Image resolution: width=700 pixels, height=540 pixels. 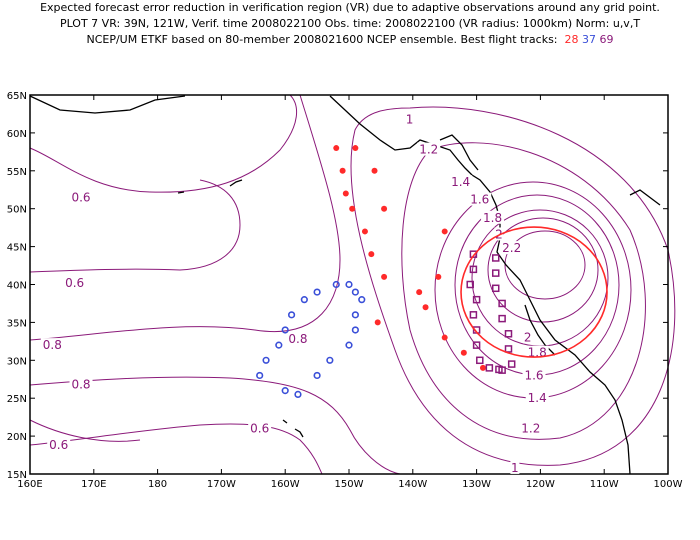 What do you see at coordinates (606, 39) in the screenshot?
I see `track-number-purple: 69` at bounding box center [606, 39].